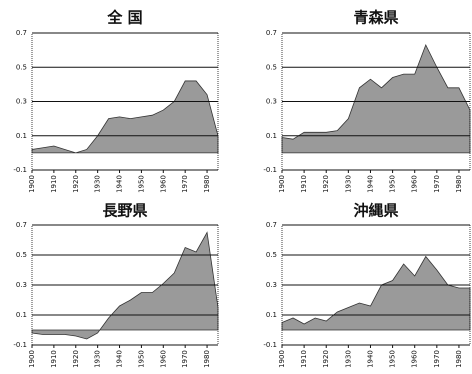  I want to click on chart-title: 沖縄県, so click(375, 211).